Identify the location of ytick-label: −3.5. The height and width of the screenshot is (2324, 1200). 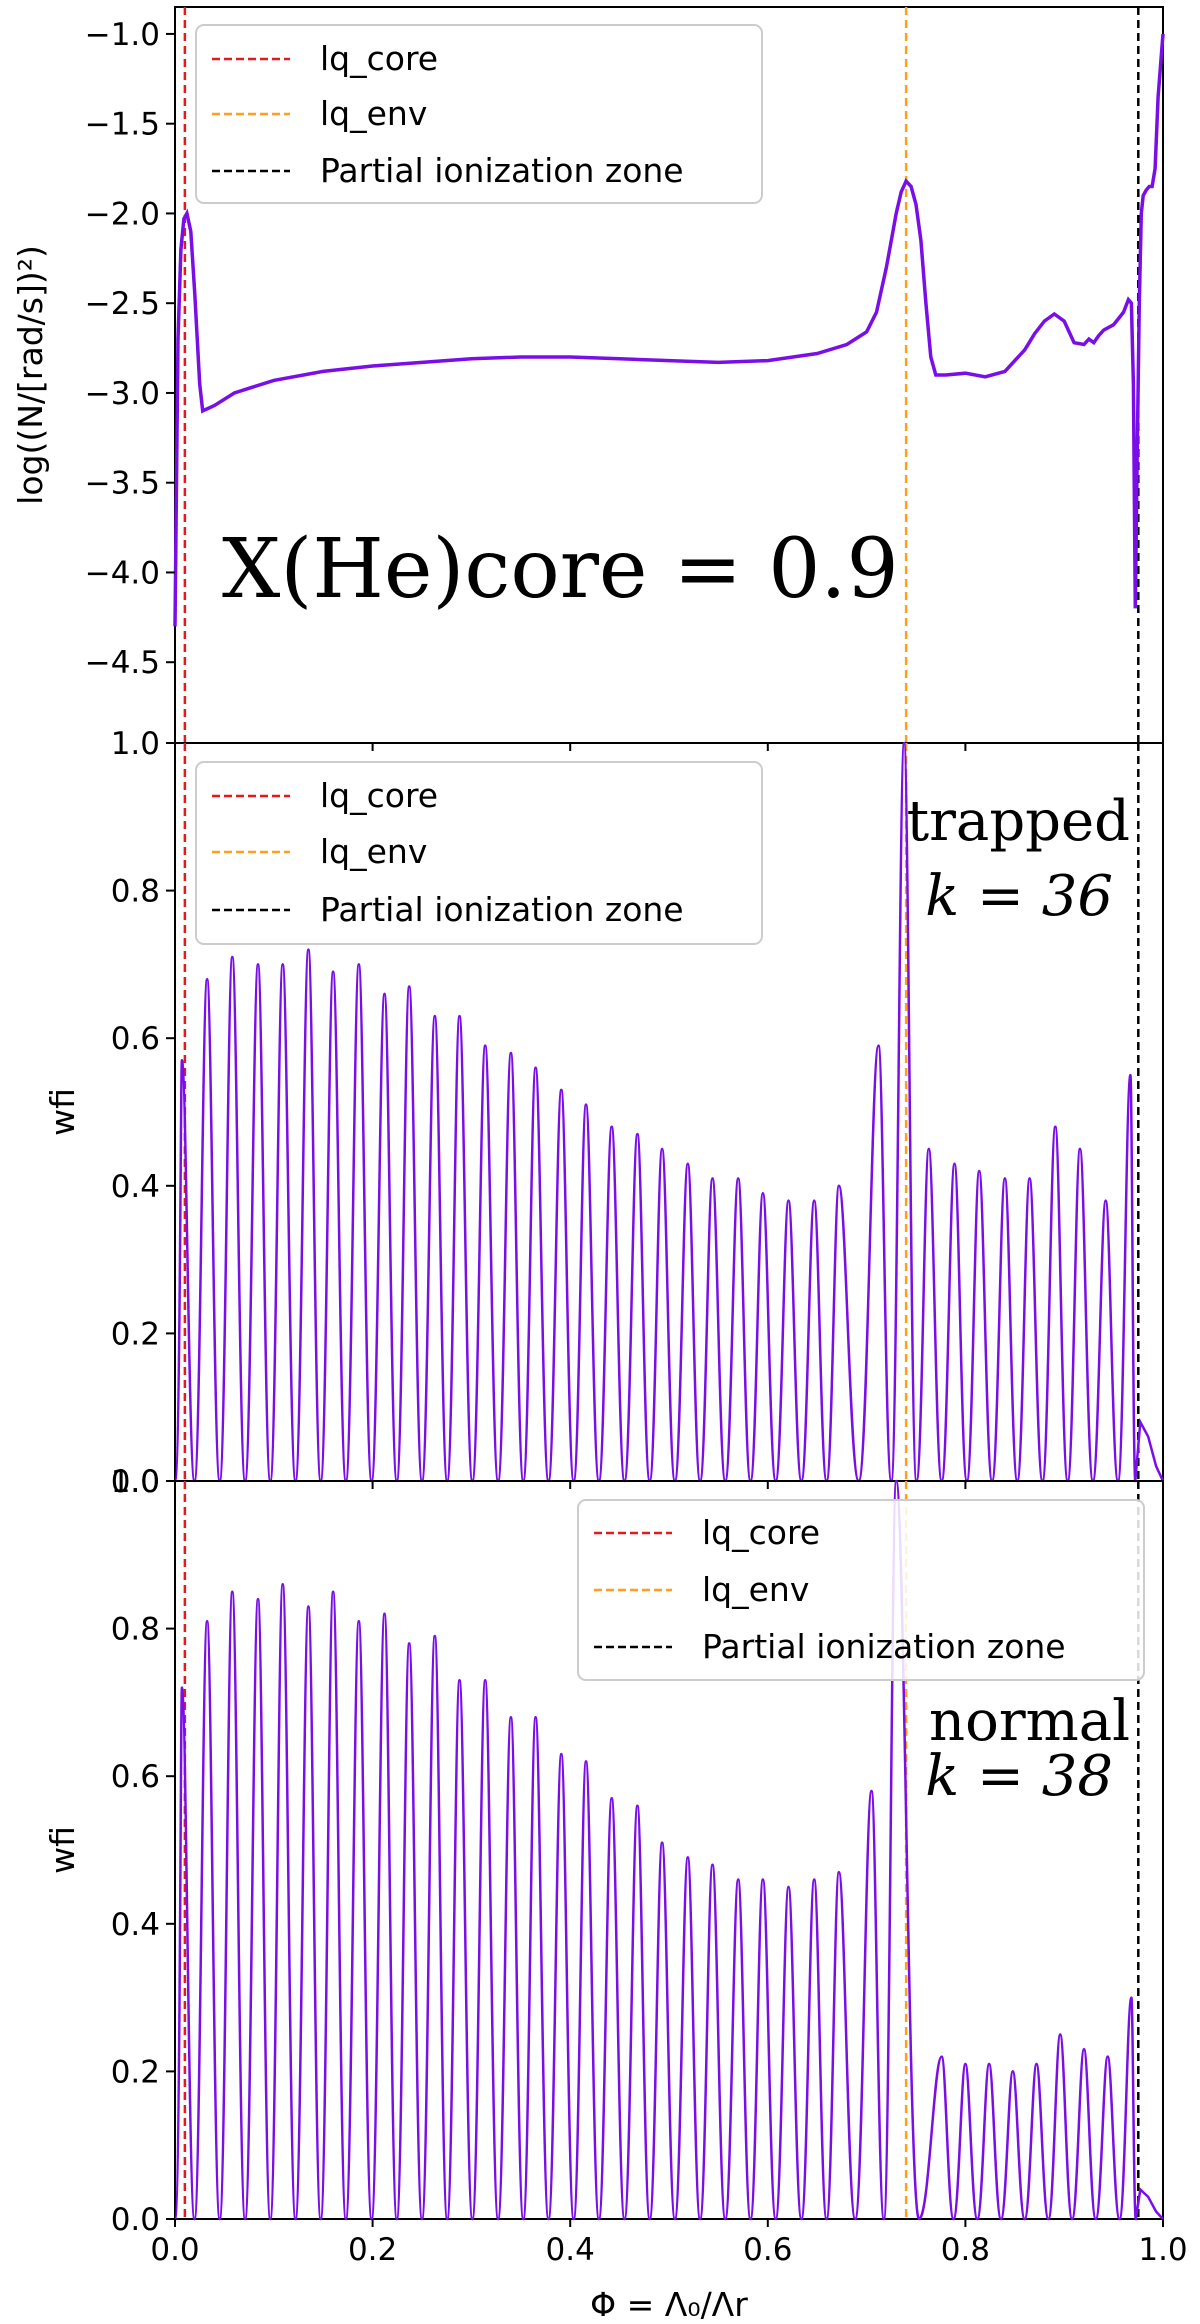
(122, 484).